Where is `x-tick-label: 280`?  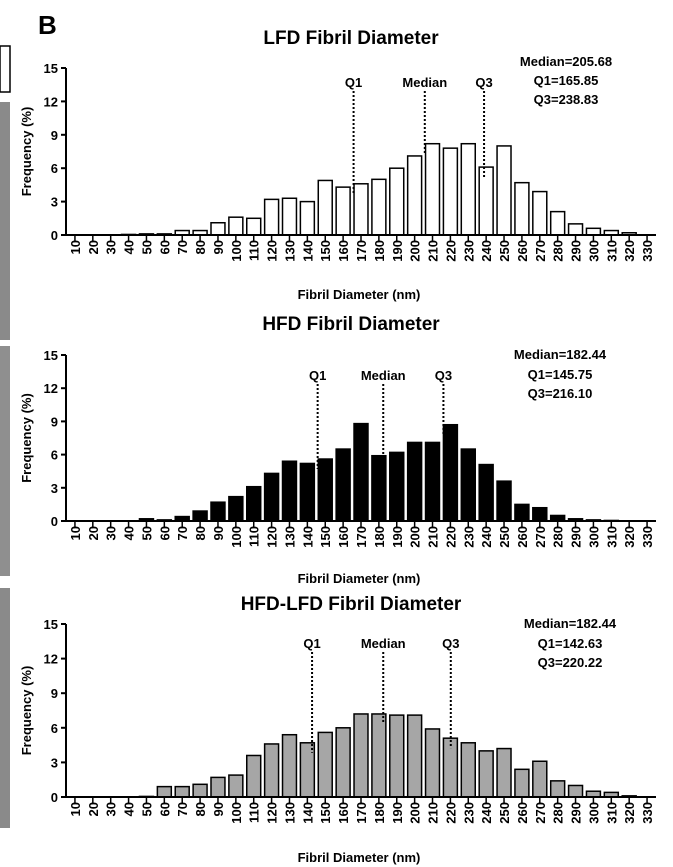
x-tick-label: 280 is located at coordinates (558, 813).